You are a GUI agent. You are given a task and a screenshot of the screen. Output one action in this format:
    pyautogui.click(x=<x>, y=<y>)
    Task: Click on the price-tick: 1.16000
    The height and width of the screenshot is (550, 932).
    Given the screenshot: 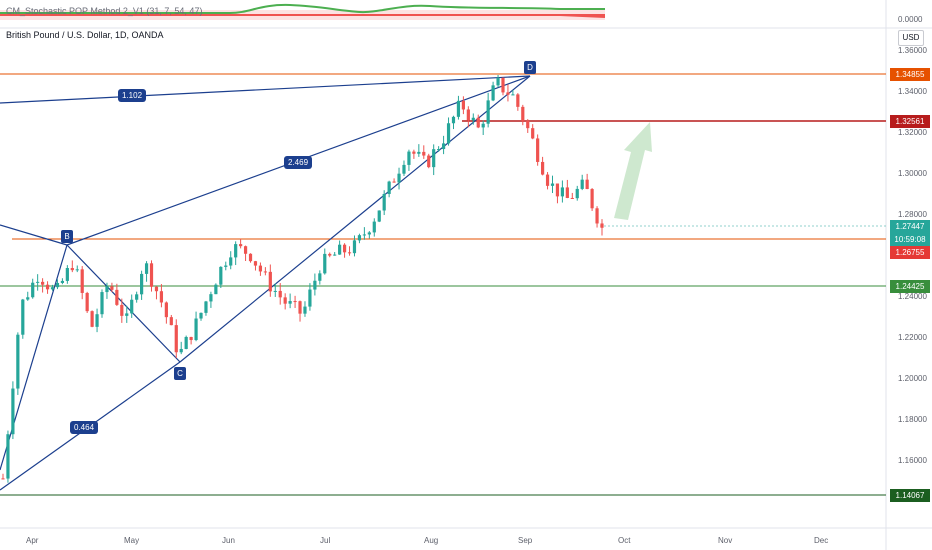 What is the action you would take?
    pyautogui.click(x=912, y=460)
    